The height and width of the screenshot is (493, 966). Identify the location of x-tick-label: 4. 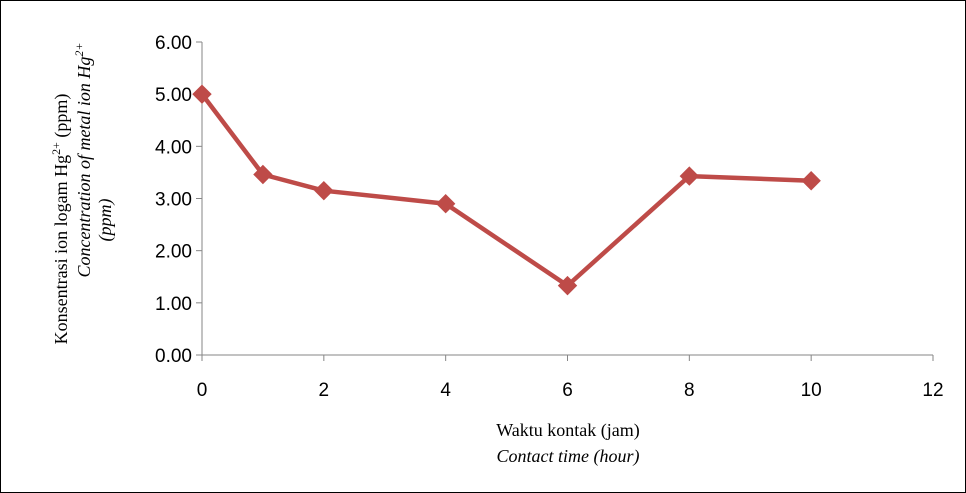
(445, 390).